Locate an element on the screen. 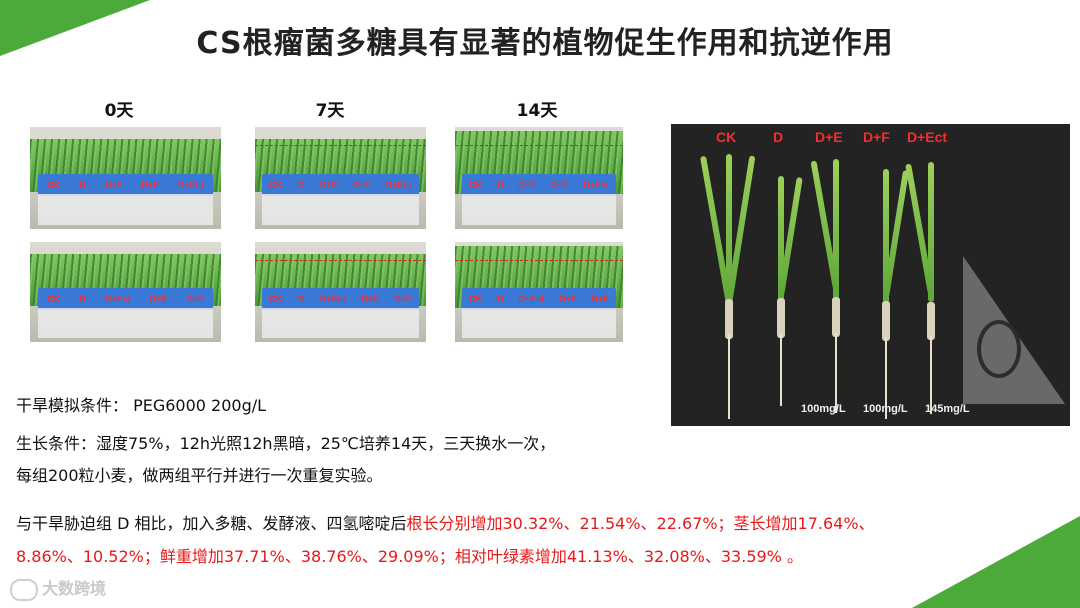  plant-ck is located at coordinates (727, 289).